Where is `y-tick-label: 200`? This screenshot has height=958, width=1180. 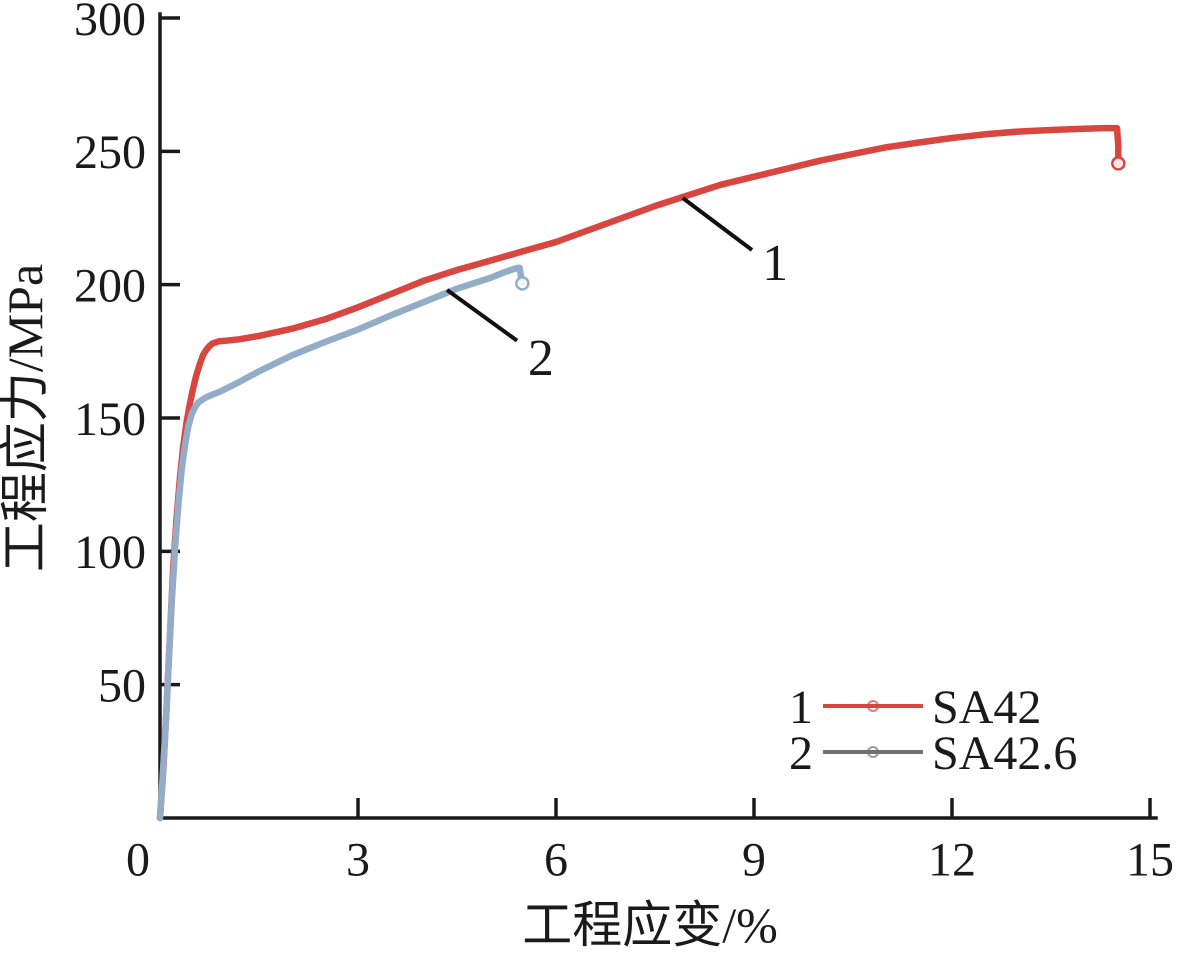
y-tick-label: 200 is located at coordinates (110, 285).